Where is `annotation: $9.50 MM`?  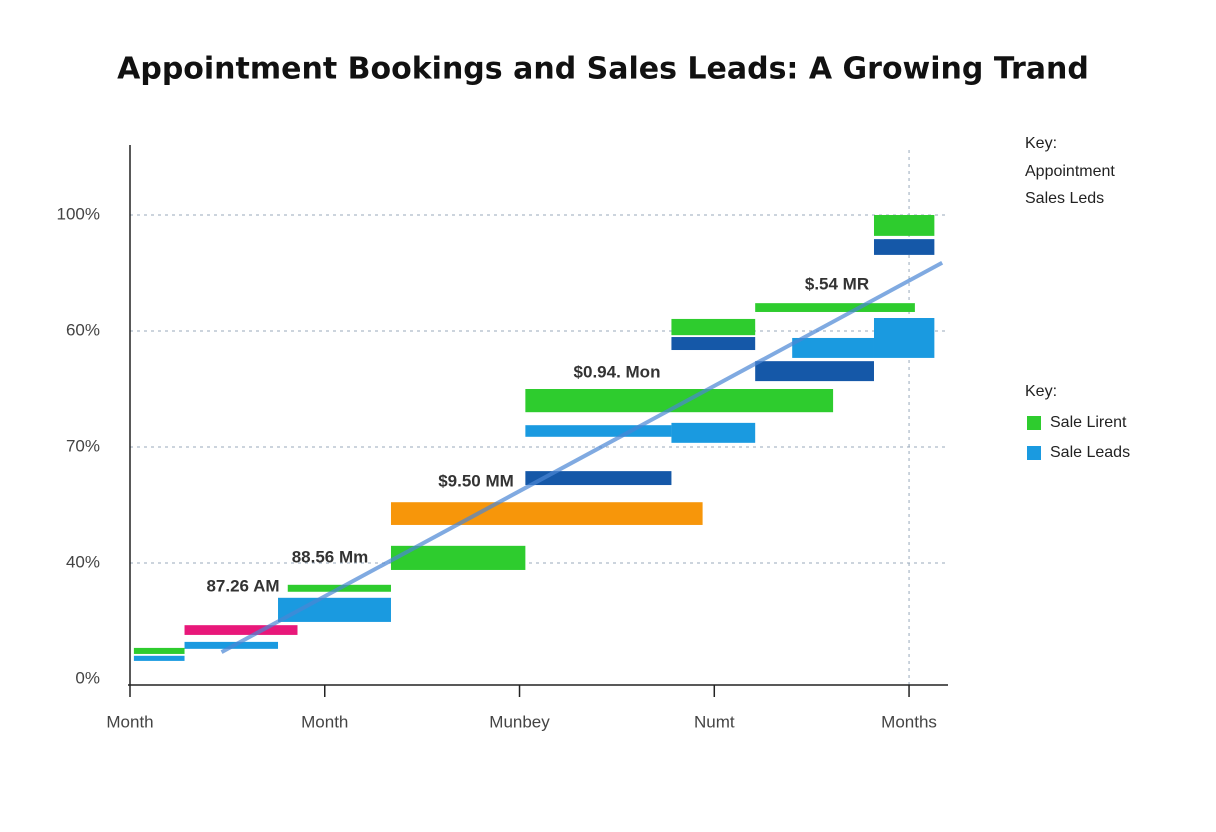 annotation: $9.50 MM is located at coordinates (476, 480).